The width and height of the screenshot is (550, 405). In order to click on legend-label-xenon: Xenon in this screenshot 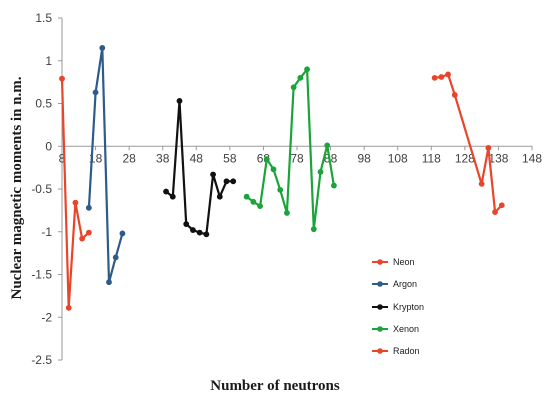, I will do `click(406, 329)`.